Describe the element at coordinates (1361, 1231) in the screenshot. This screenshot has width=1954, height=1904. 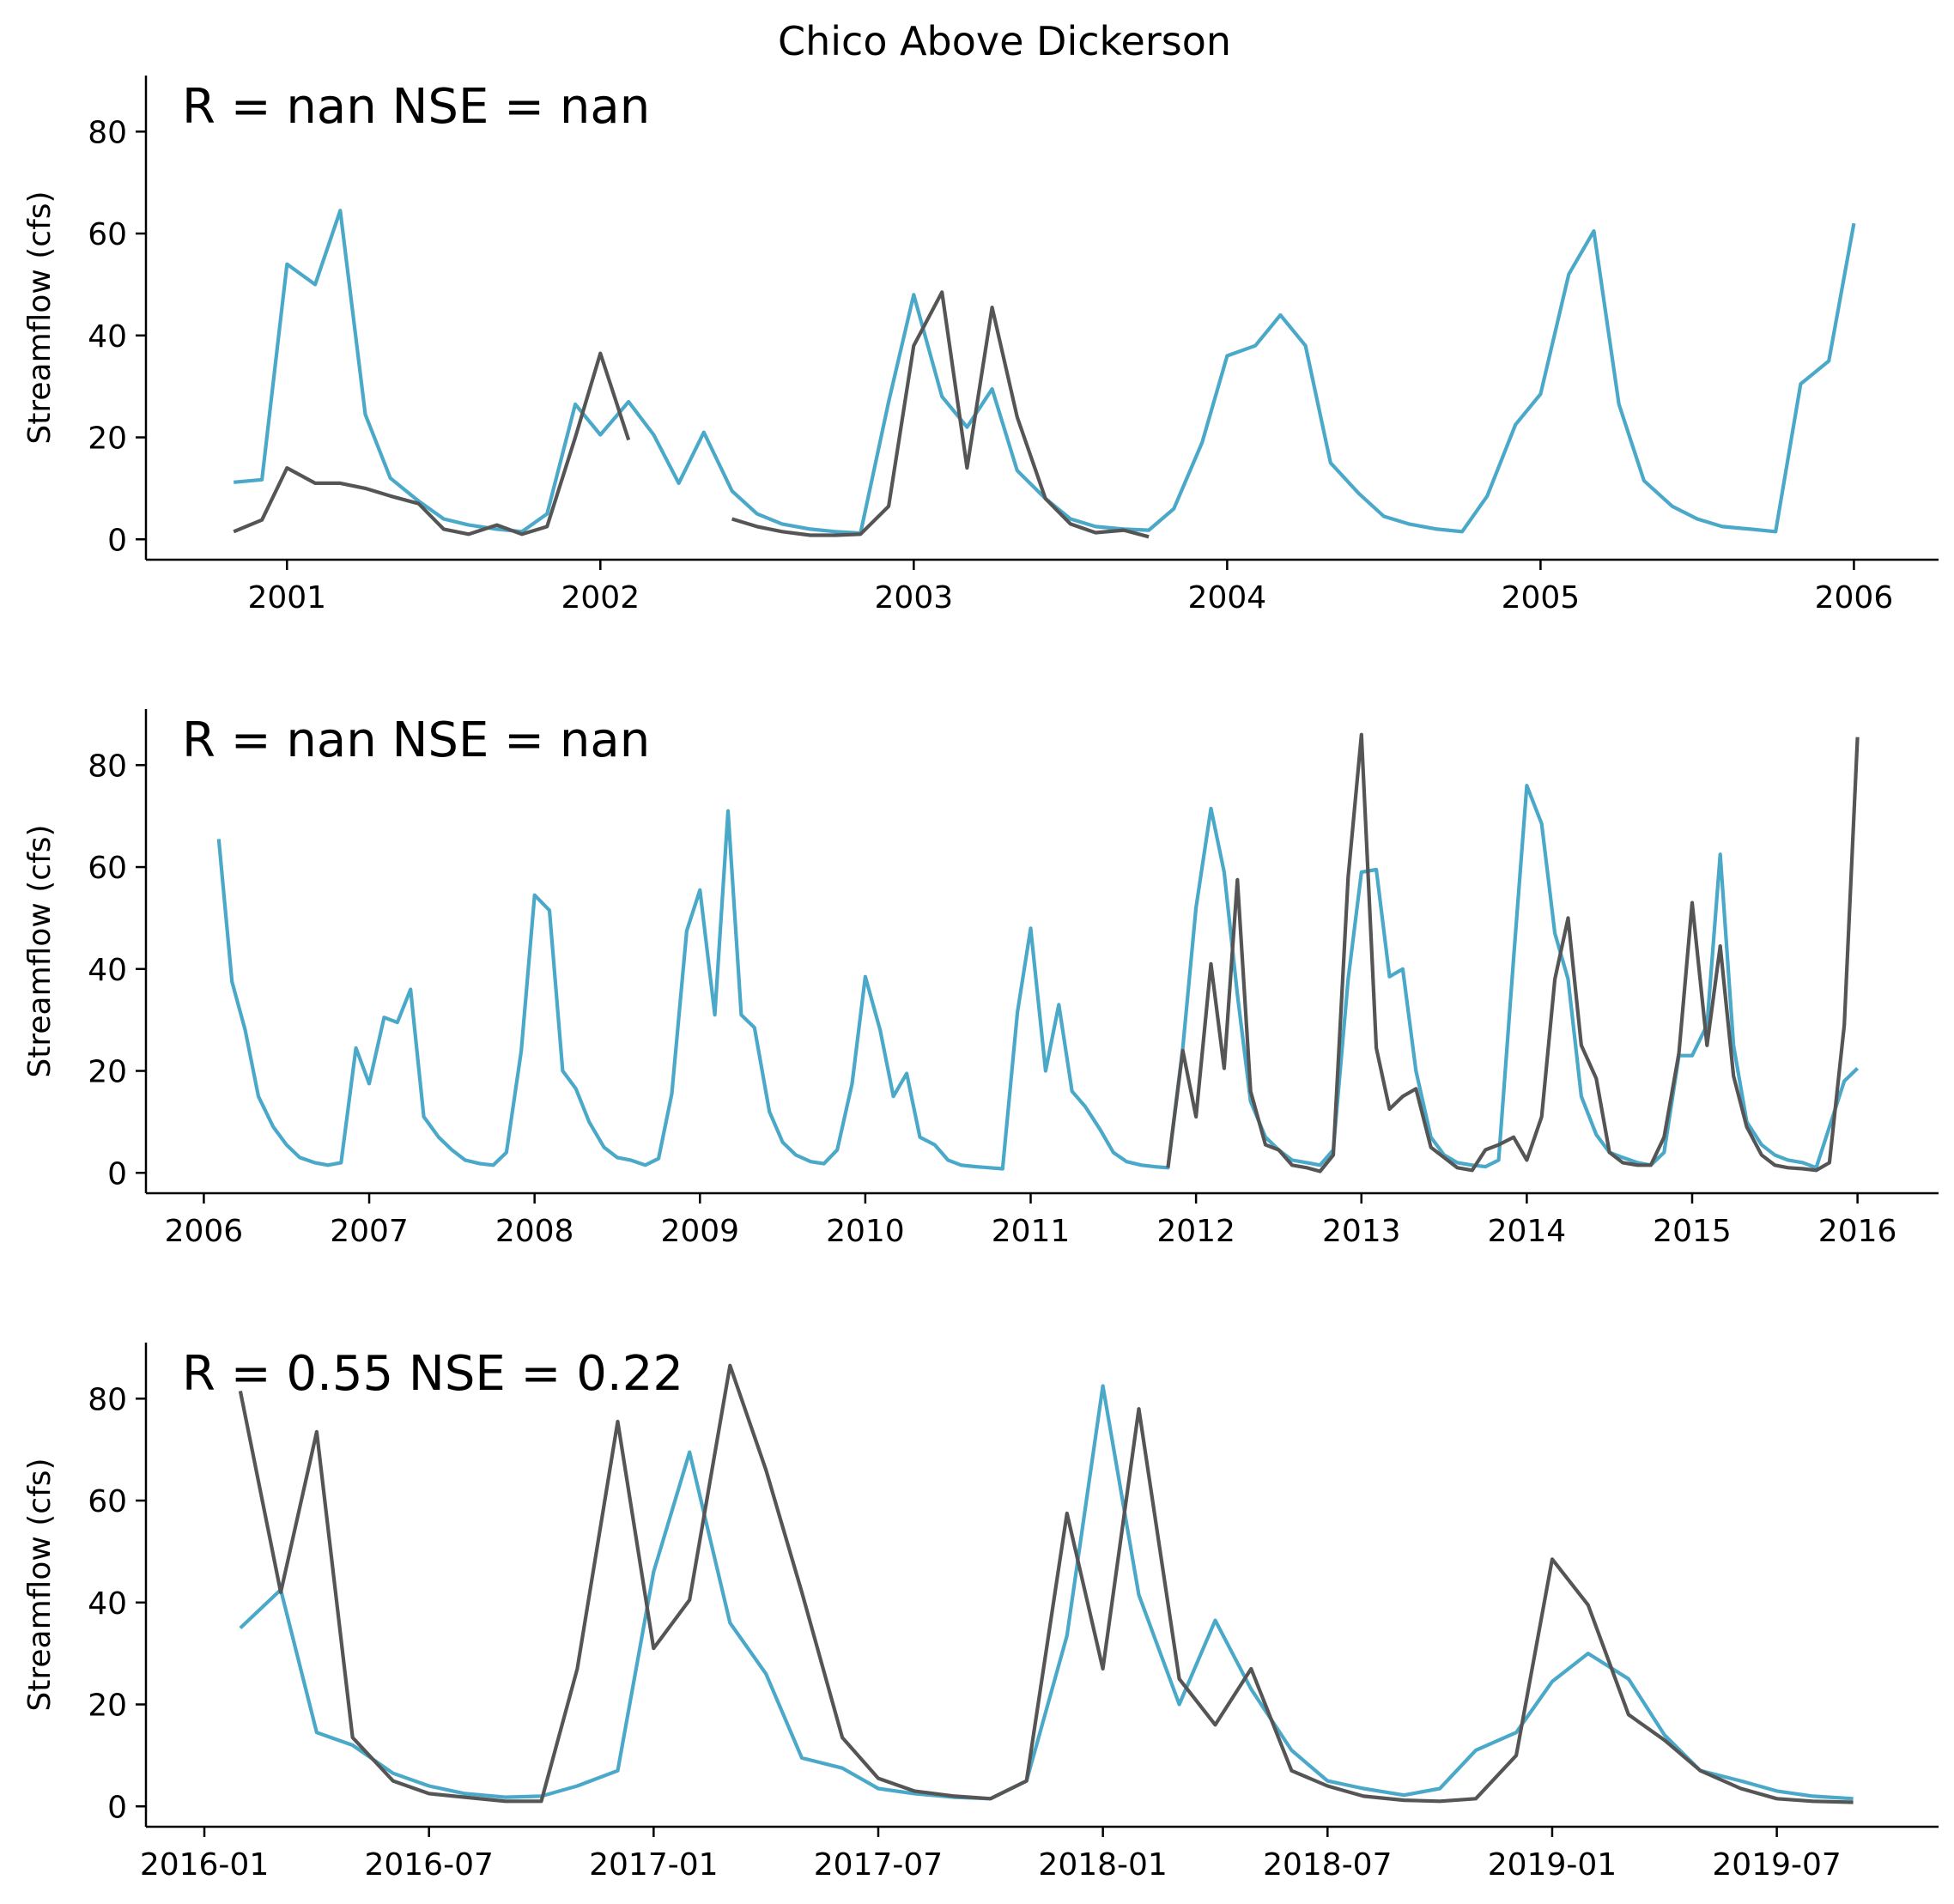
I see `x-tick-label: 2013` at that location.